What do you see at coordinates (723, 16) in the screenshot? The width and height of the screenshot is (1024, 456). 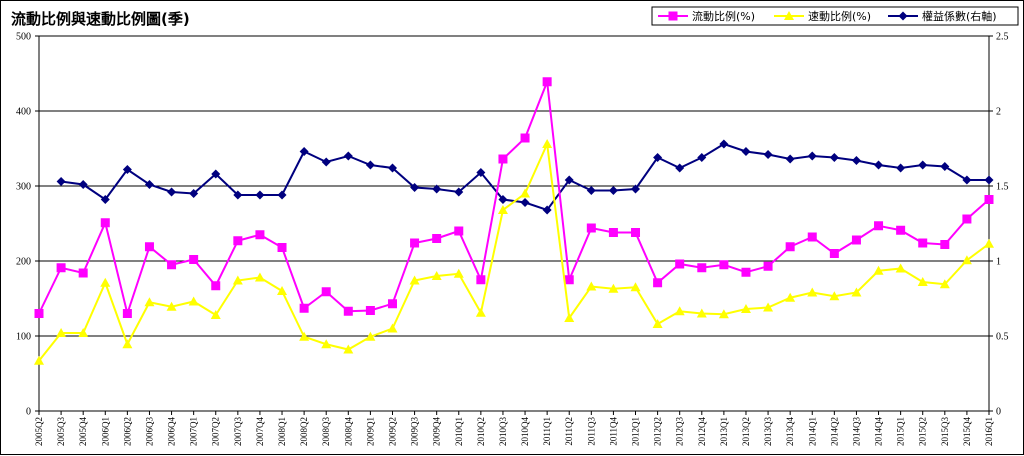 I see `legend-label: 流動比例(%)` at bounding box center [723, 16].